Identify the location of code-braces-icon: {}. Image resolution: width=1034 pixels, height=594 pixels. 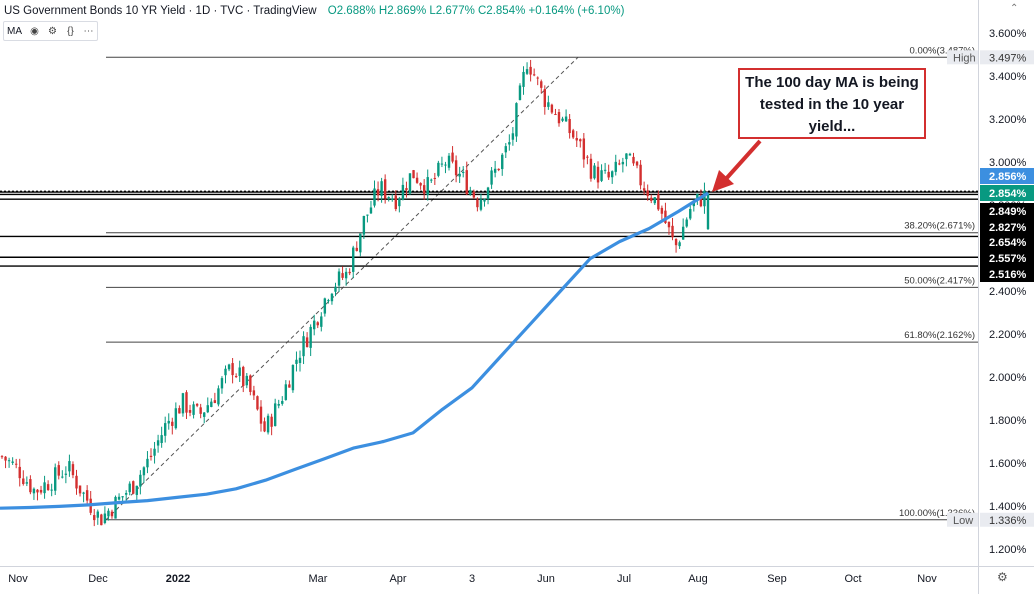
(70, 31).